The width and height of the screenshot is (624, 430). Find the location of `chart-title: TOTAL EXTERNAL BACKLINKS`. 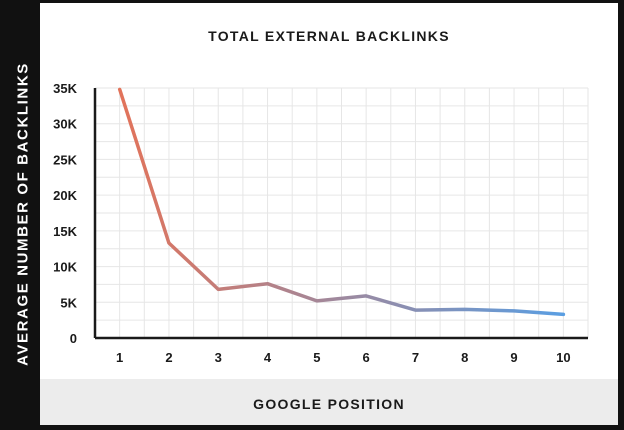

chart-title: TOTAL EXTERNAL BACKLINKS is located at coordinates (329, 36).